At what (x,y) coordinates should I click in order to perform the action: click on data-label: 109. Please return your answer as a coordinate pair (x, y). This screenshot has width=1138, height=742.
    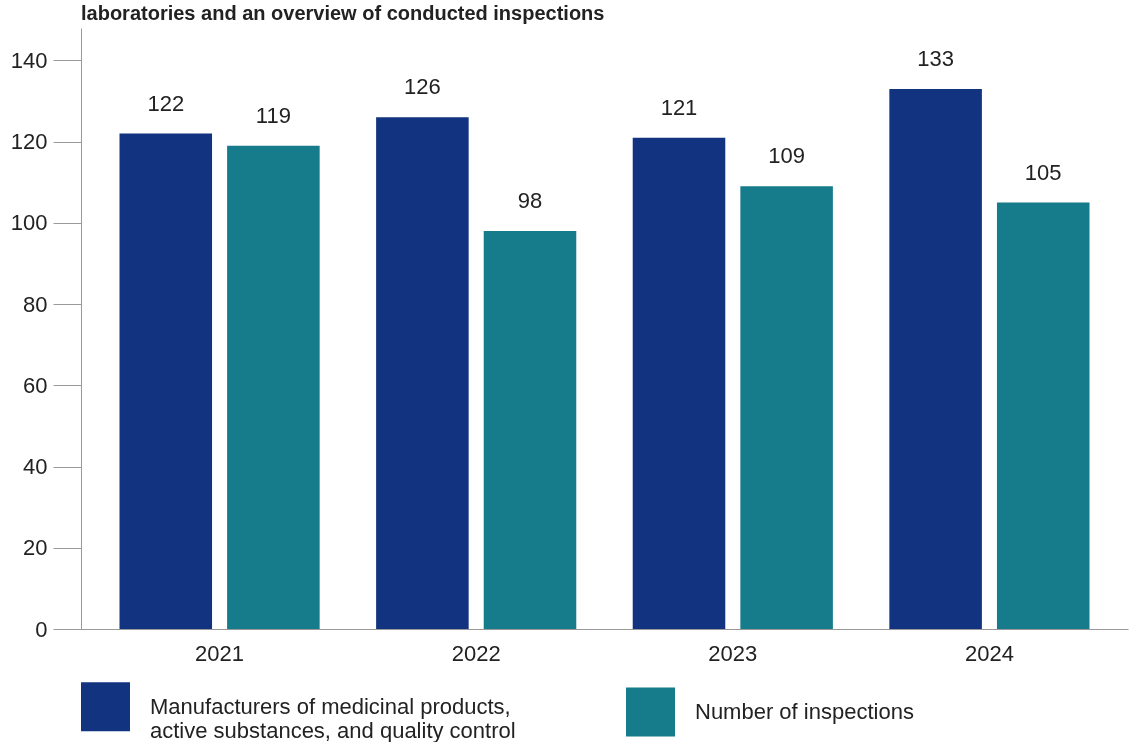
    Looking at the image, I should click on (786, 156).